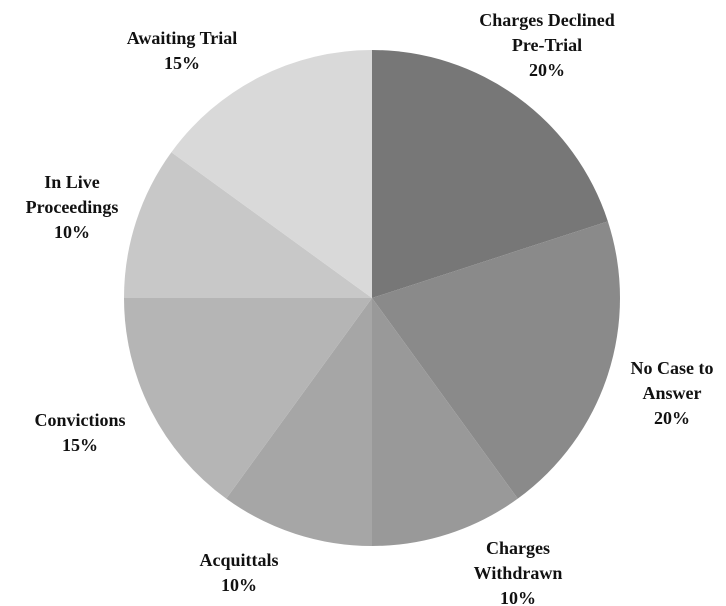 The width and height of the screenshot is (726, 606). Describe the element at coordinates (80, 420) in the screenshot. I see `category-label: Convictions` at that location.